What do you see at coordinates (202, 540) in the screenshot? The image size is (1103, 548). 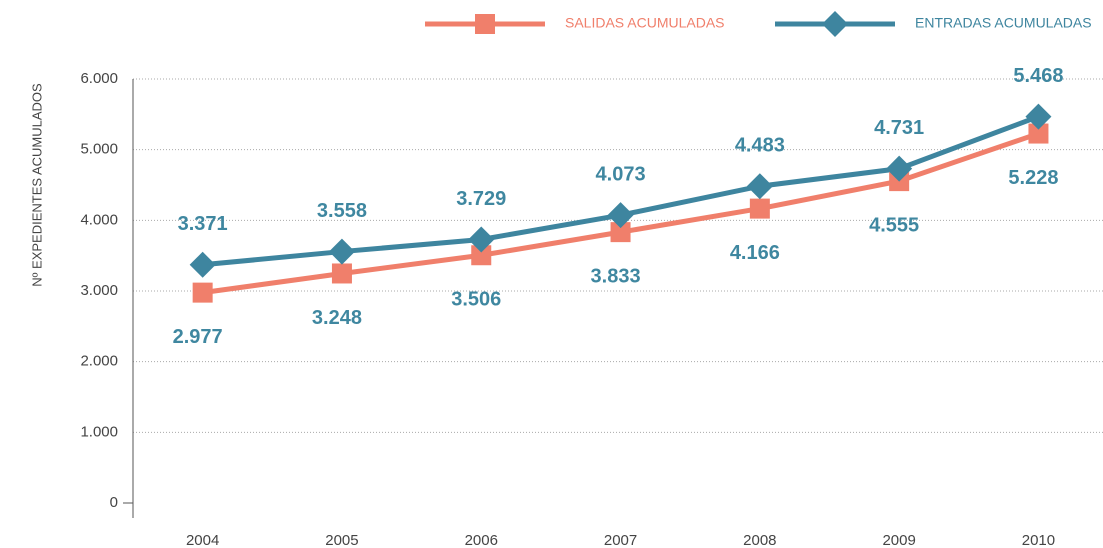 I see `x-tick-label: 2004` at bounding box center [202, 540].